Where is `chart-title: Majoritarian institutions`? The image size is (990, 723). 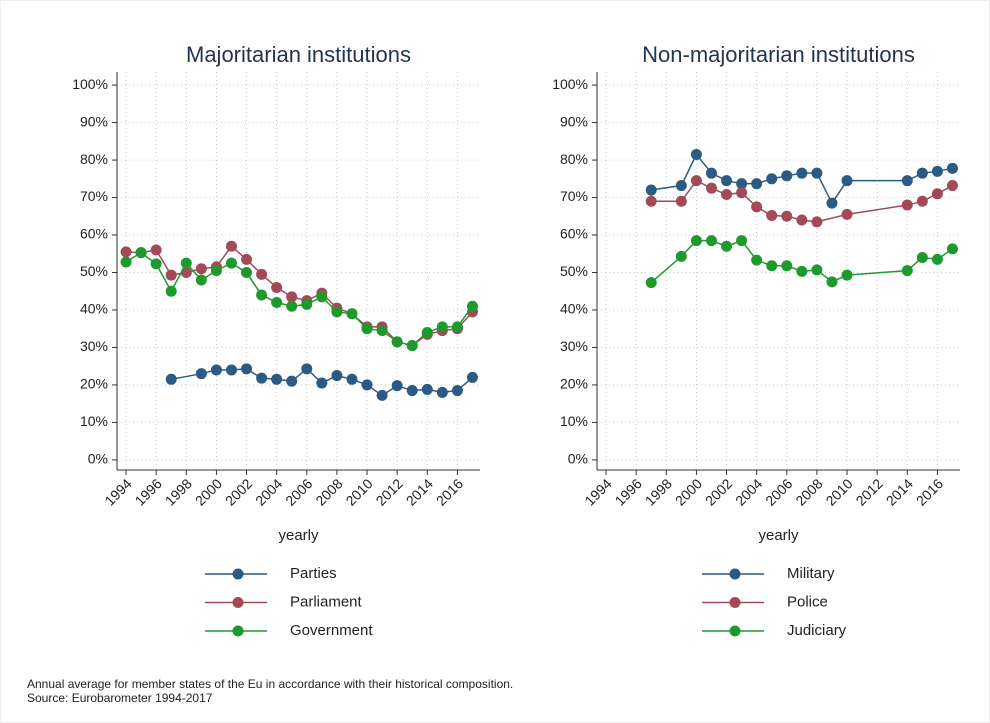
chart-title: Majoritarian institutions is located at coordinates (298, 54).